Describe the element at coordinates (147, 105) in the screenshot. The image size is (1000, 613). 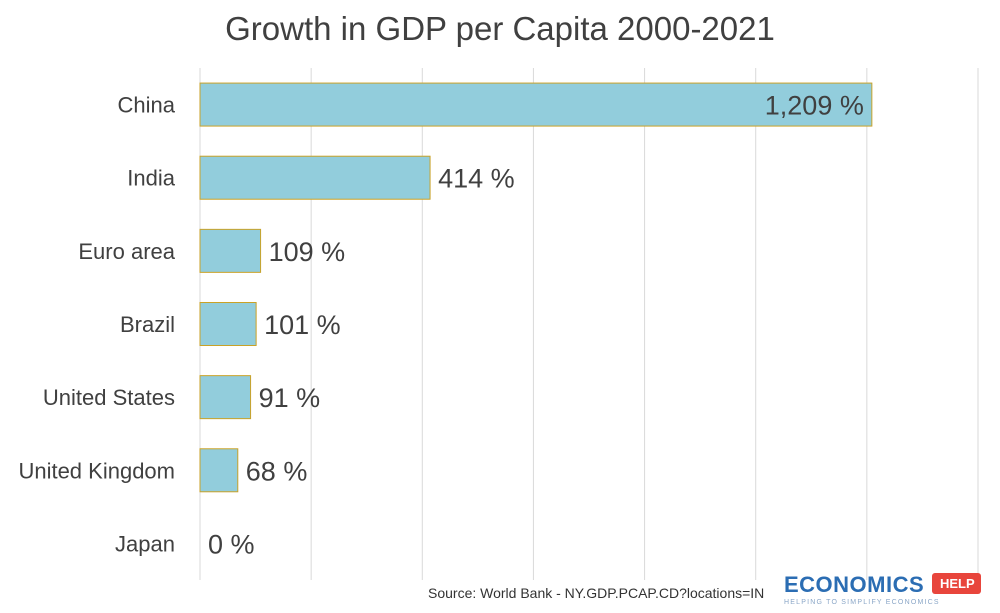
I see `category-label: China` at that location.